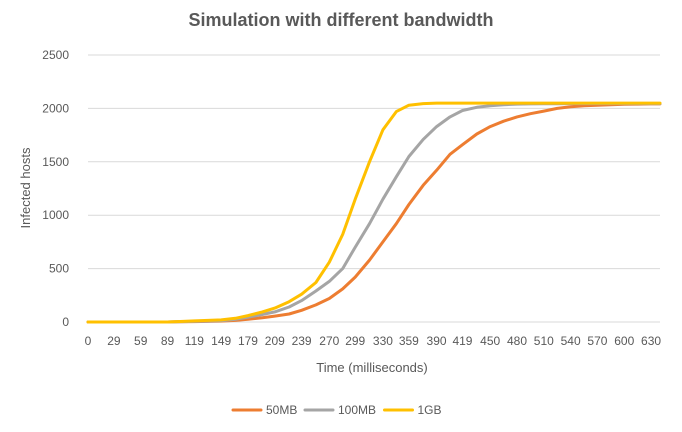 The image size is (682, 432). Describe the element at coordinates (275, 341) in the screenshot. I see `x-tick-label: 209` at that location.